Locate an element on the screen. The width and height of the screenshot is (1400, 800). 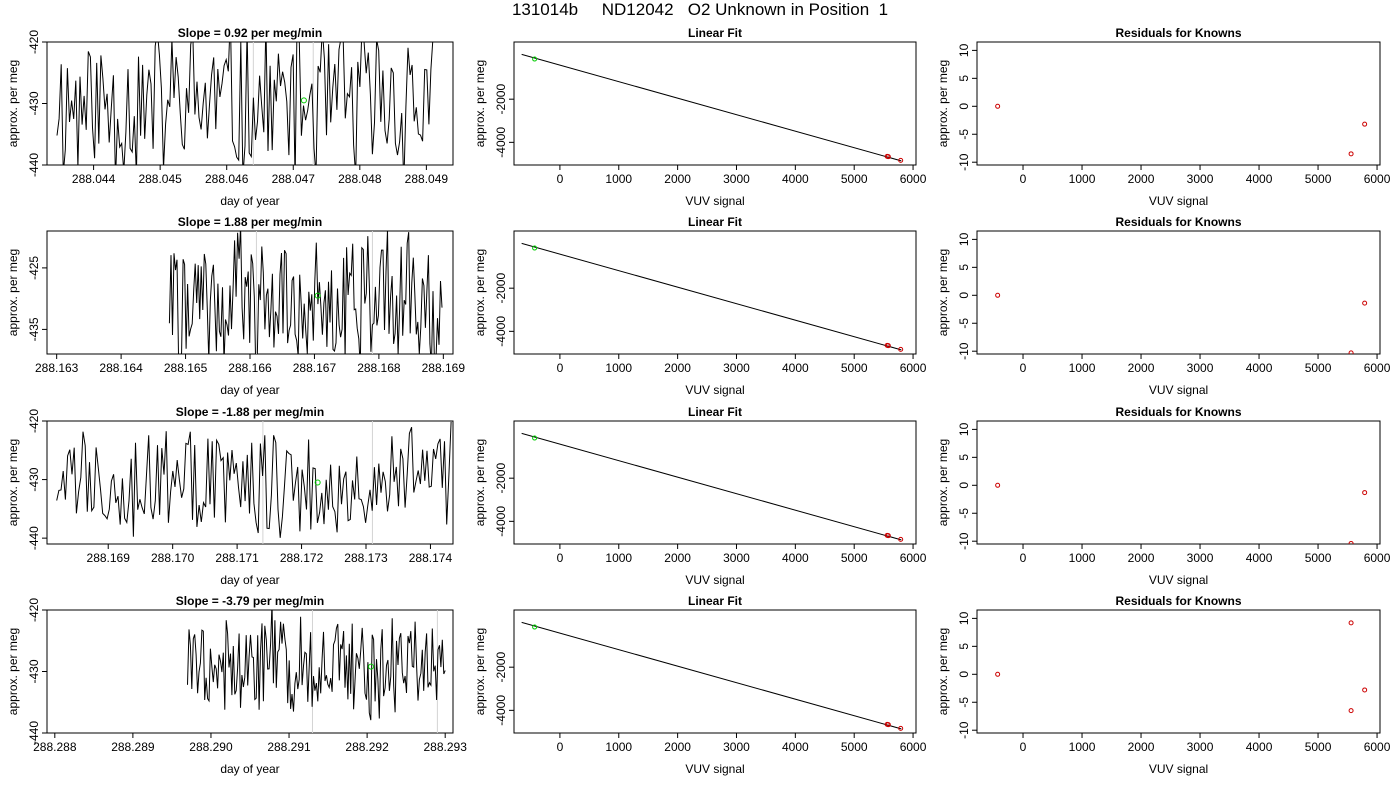
y-tick-label: 10 is located at coordinates (964, 429).